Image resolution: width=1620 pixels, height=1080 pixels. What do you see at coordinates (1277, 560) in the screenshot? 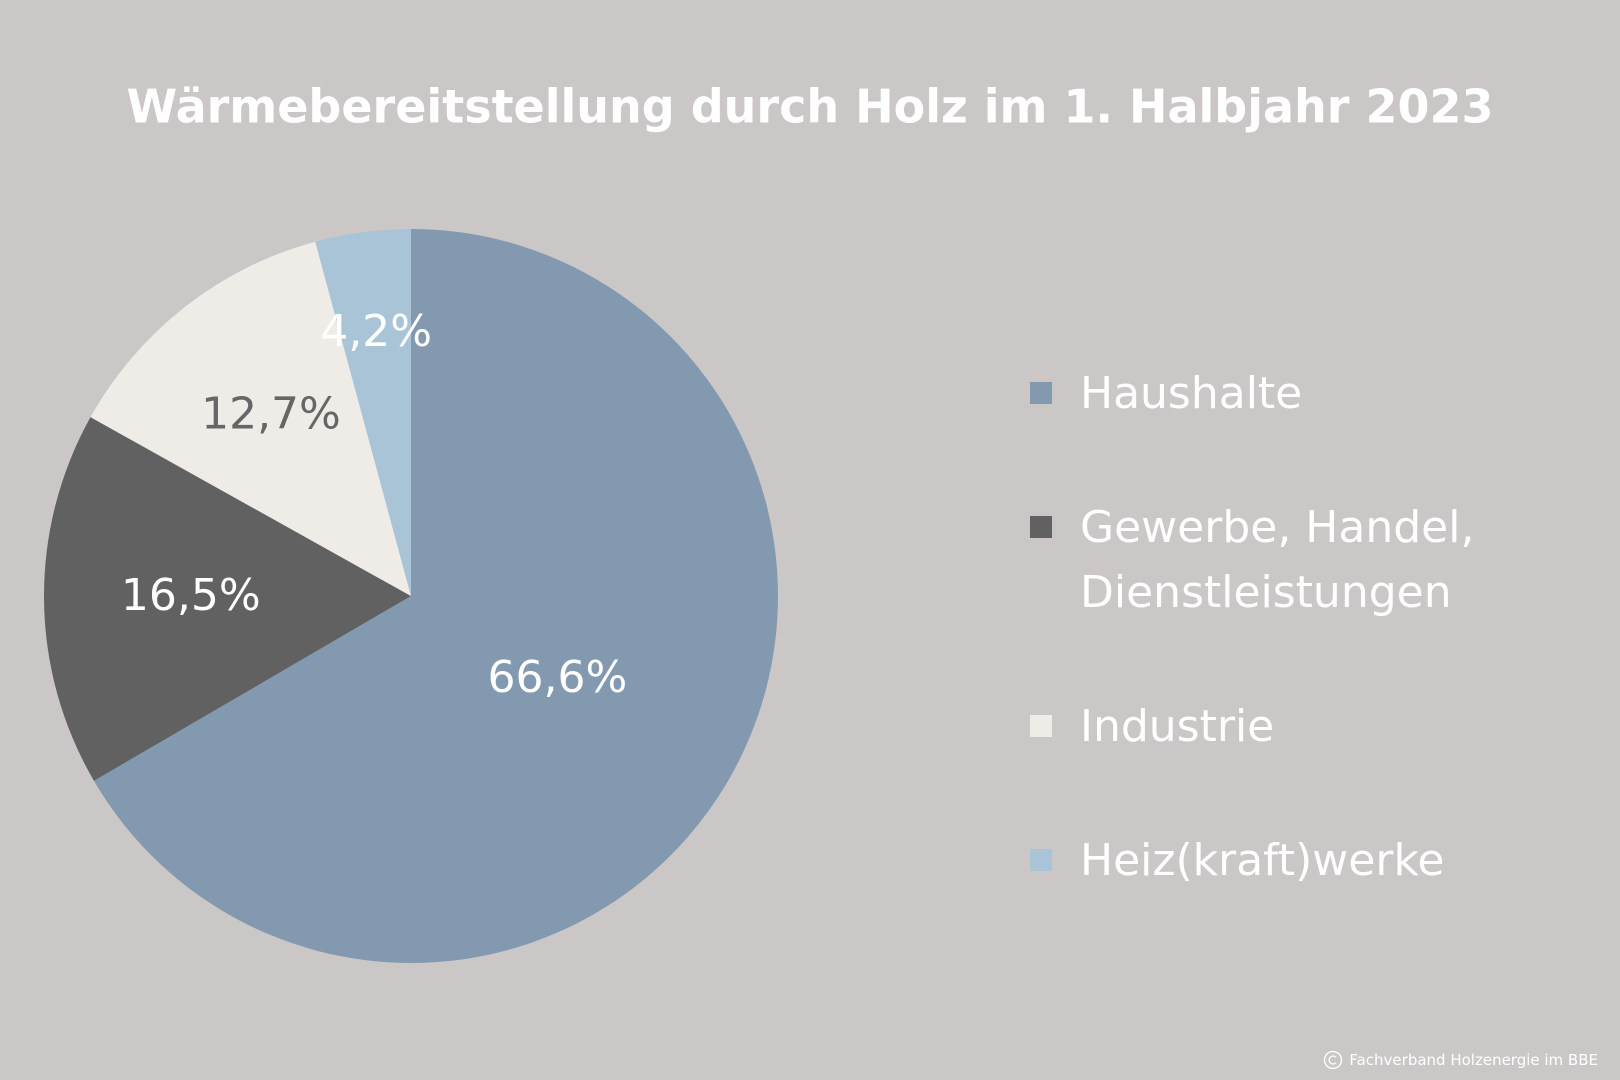
I see `legend-label: Gewerbe, Handel, Dienstleistungen` at bounding box center [1277, 560].